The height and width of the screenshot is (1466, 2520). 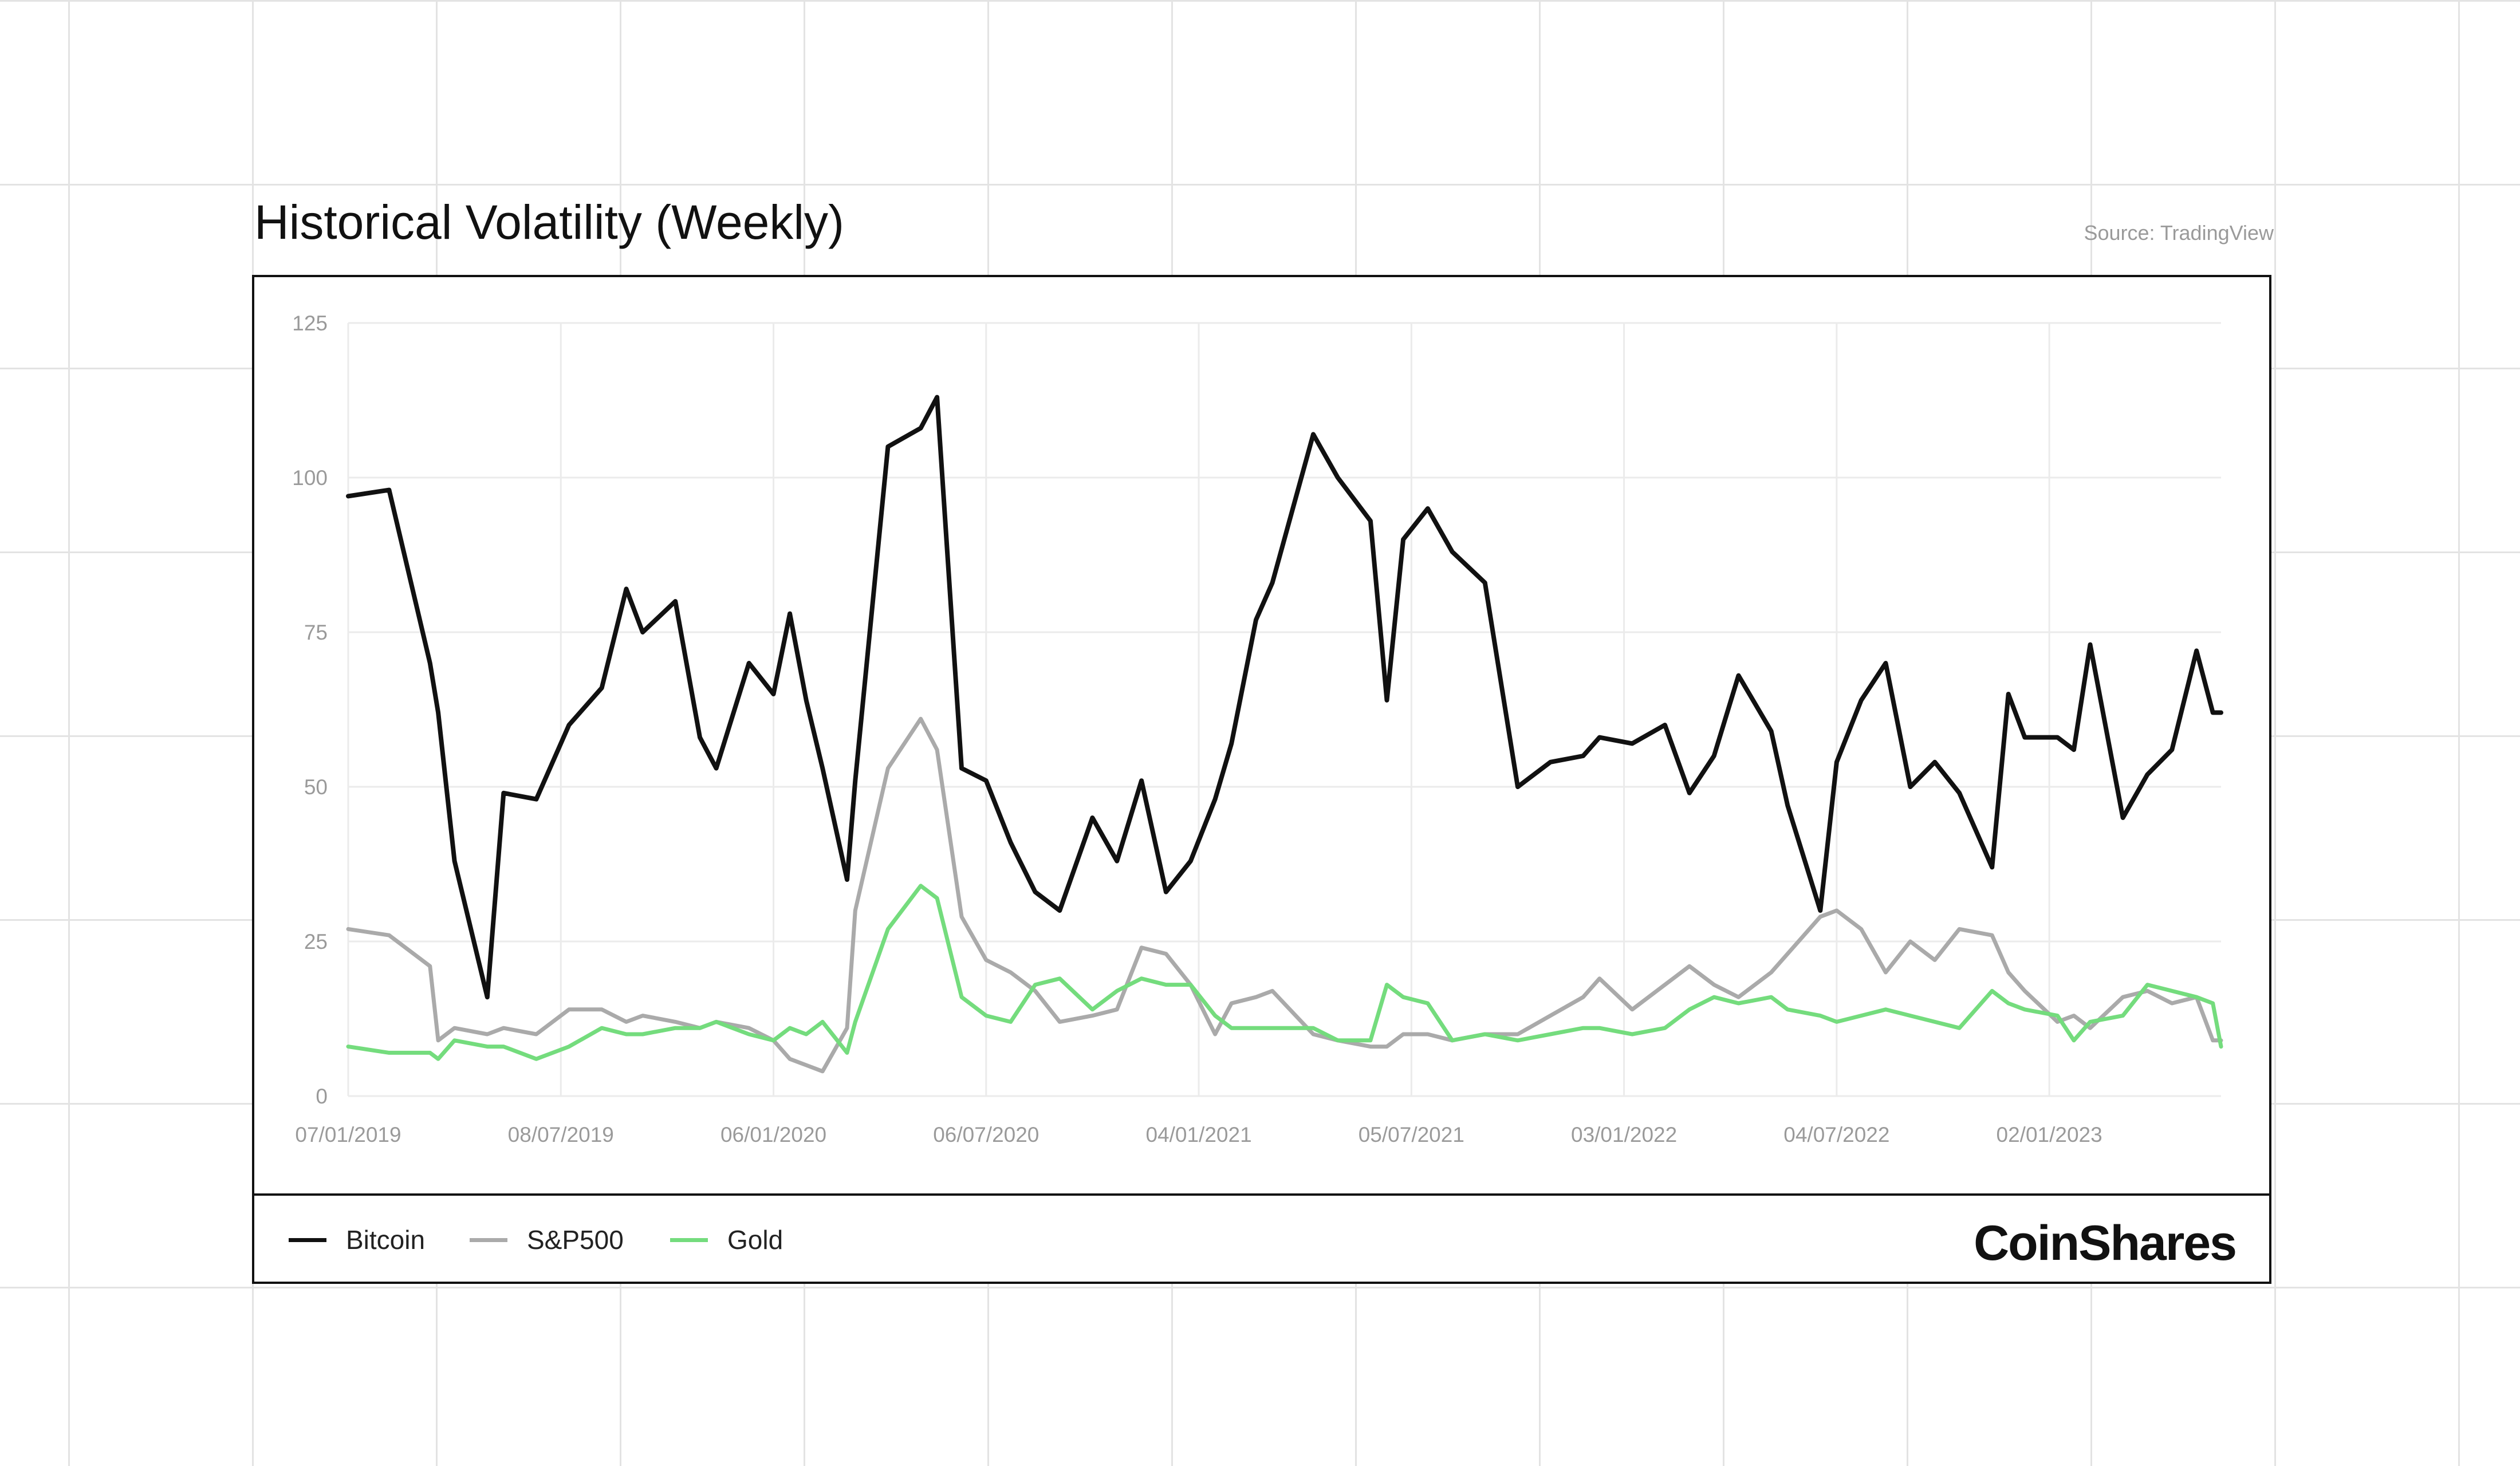 I want to click on legend-item-gold: Gold, so click(x=727, y=1240).